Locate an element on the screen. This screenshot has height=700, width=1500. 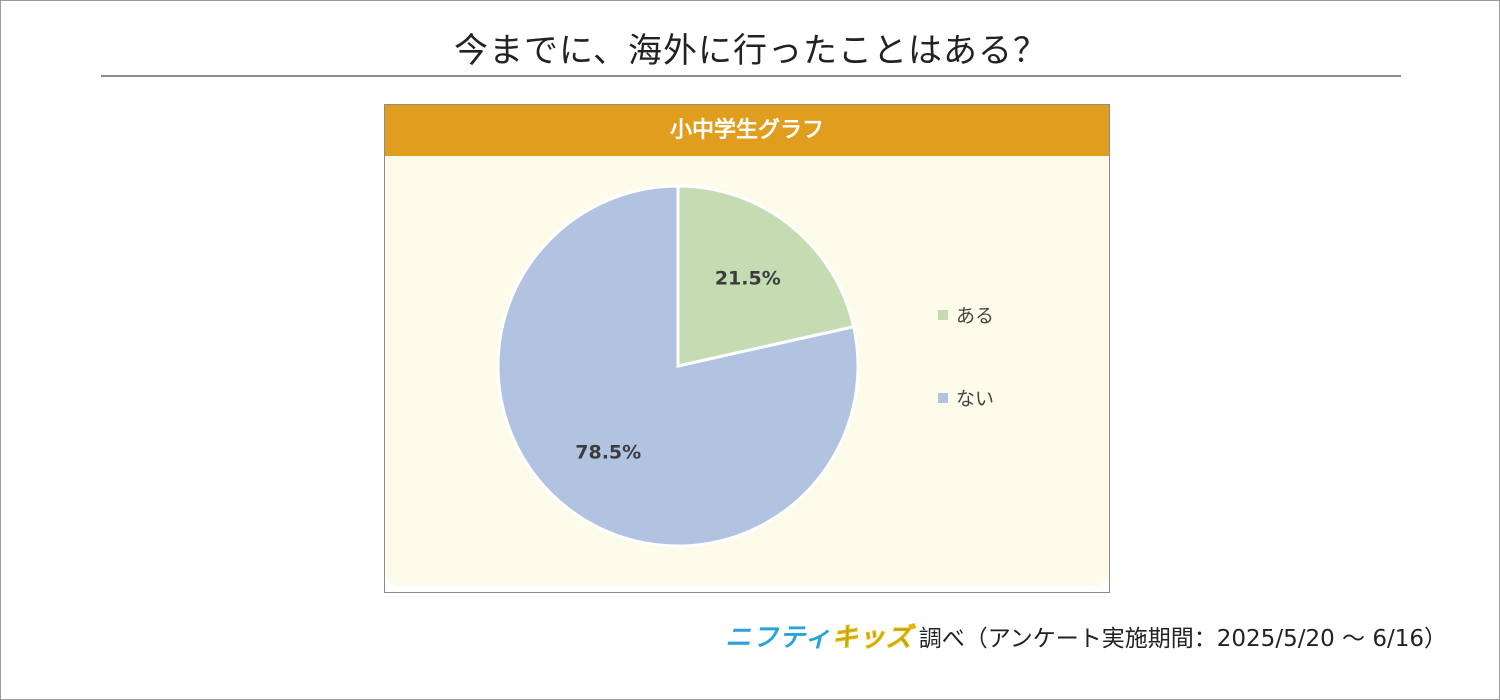
legend-item-2: ない is located at coordinates (1018, 397).